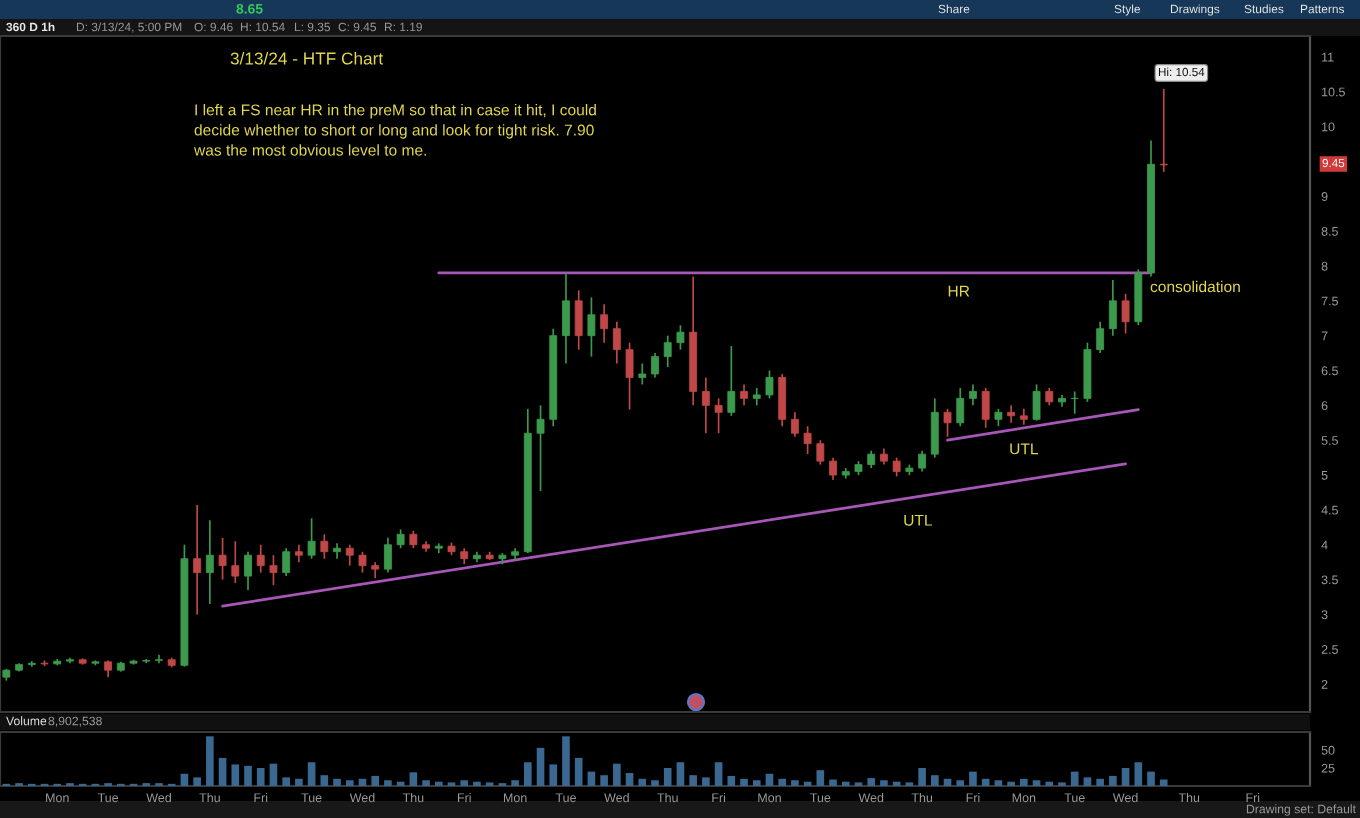 This screenshot has width=1360, height=818. I want to click on text: 3/13/24 - HTF Chart, so click(307, 58).